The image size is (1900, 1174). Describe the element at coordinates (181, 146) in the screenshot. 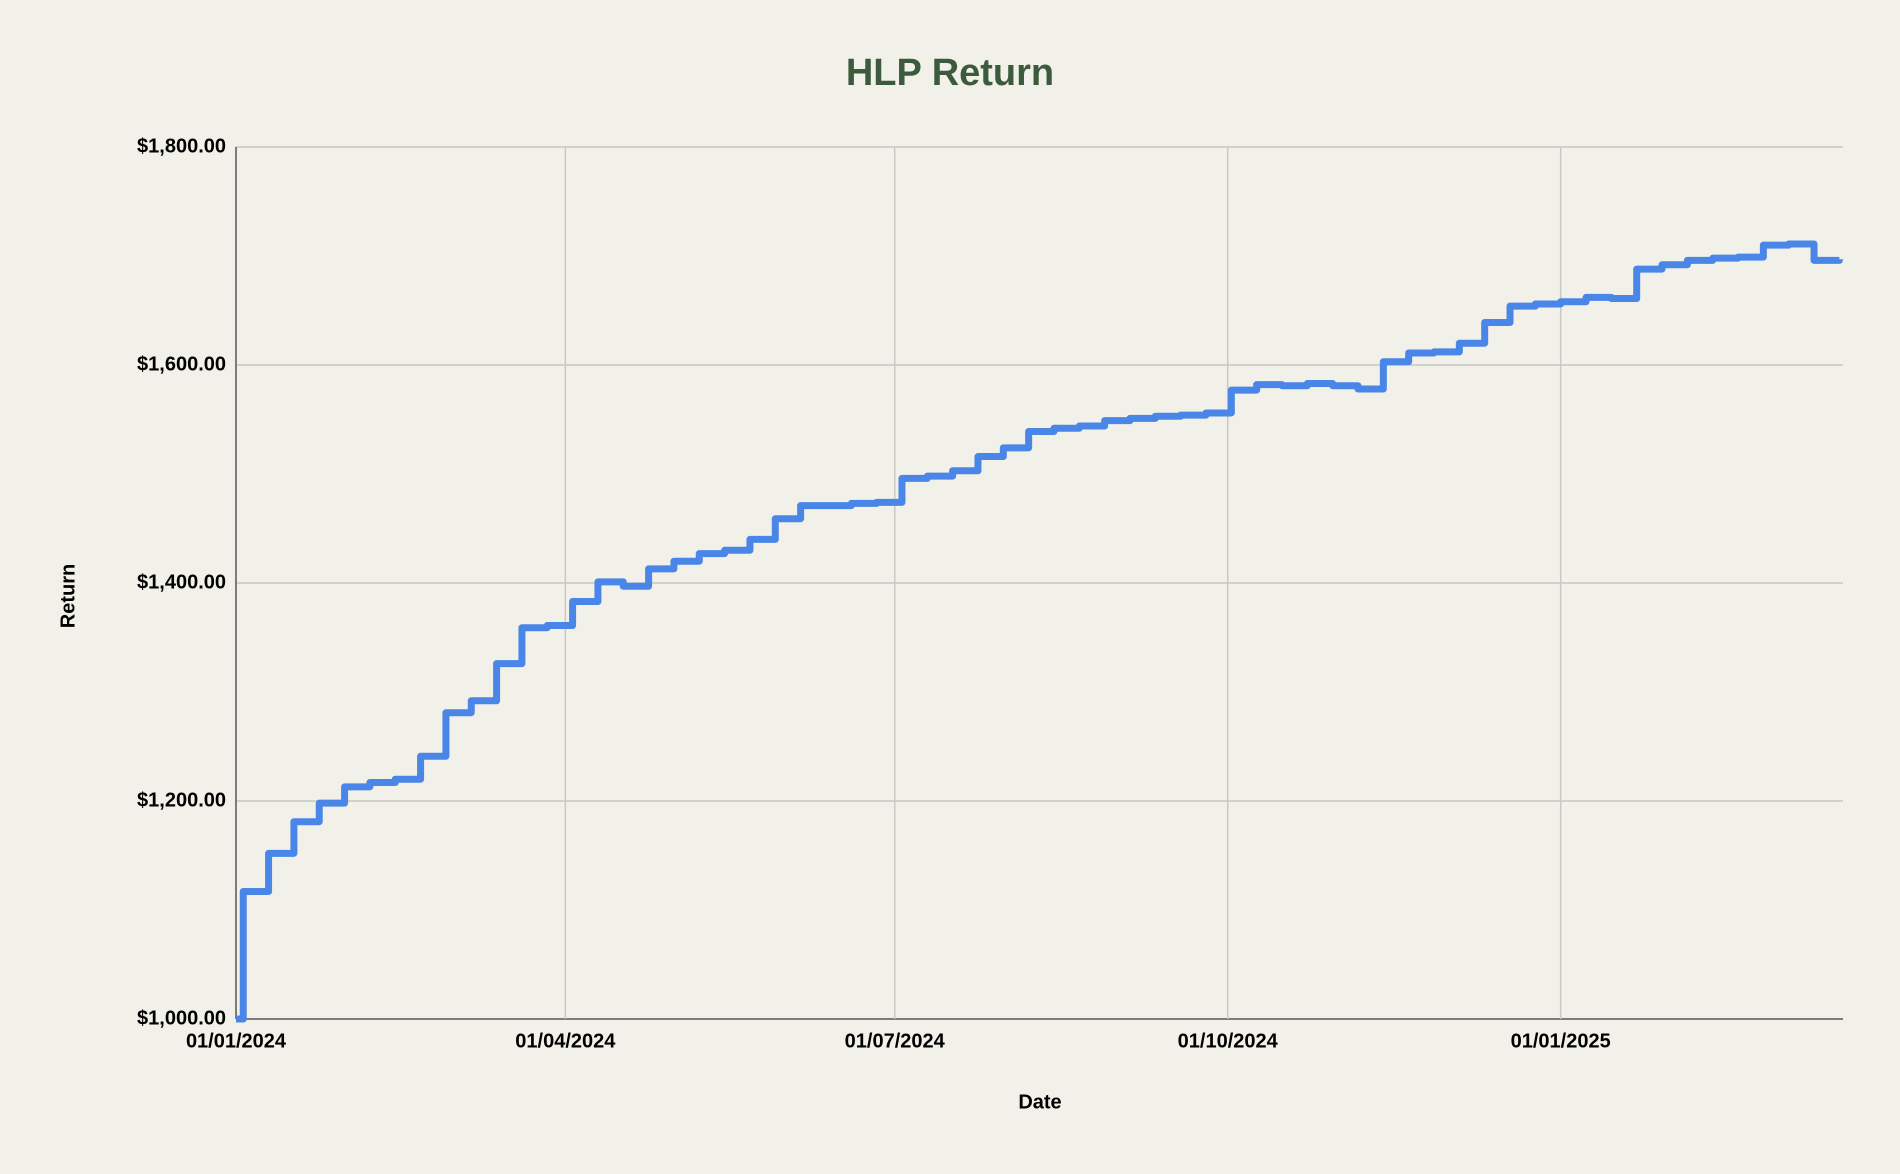

I see `y-tick-label: $1,800.00` at that location.